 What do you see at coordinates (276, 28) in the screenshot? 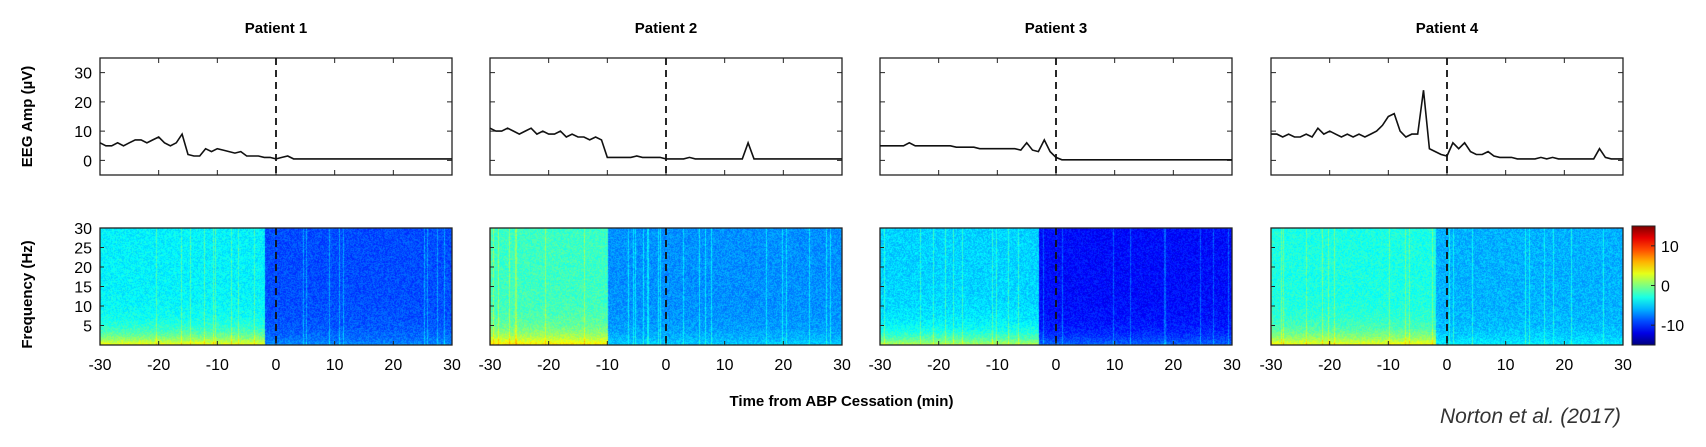
I see `panel-title: Patient 1` at bounding box center [276, 28].